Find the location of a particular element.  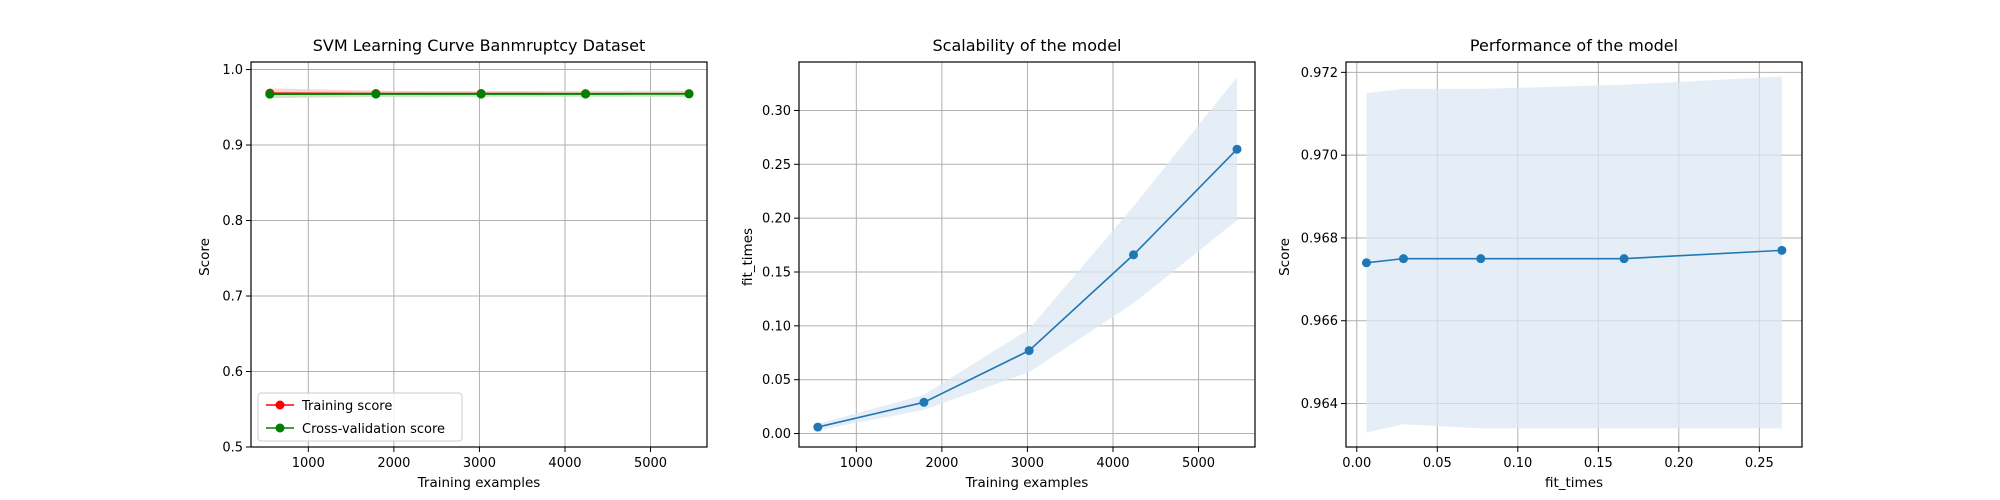

performance-series is located at coordinates (1574, 256).